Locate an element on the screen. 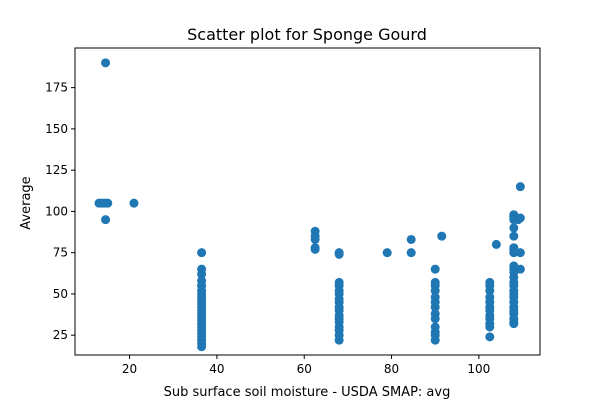 This screenshot has width=600, height=405. chart-title: Scatter plot for Sponge Gourd is located at coordinates (307, 34).